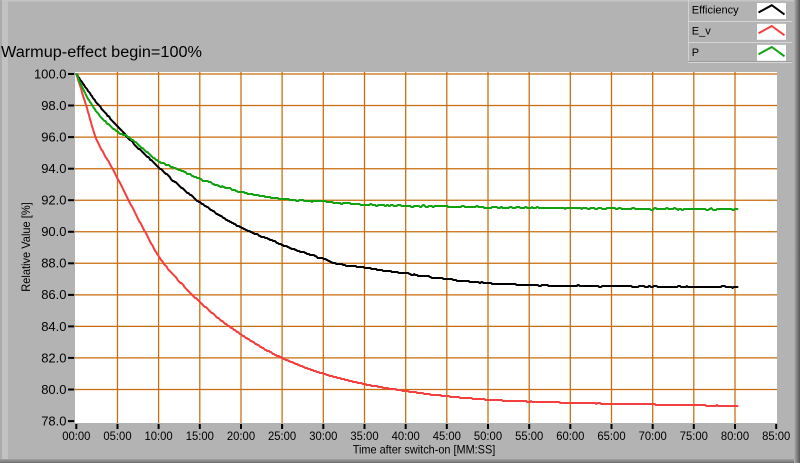 This screenshot has height=463, width=800. I want to click on svg-text: 78.0, so click(53, 420).